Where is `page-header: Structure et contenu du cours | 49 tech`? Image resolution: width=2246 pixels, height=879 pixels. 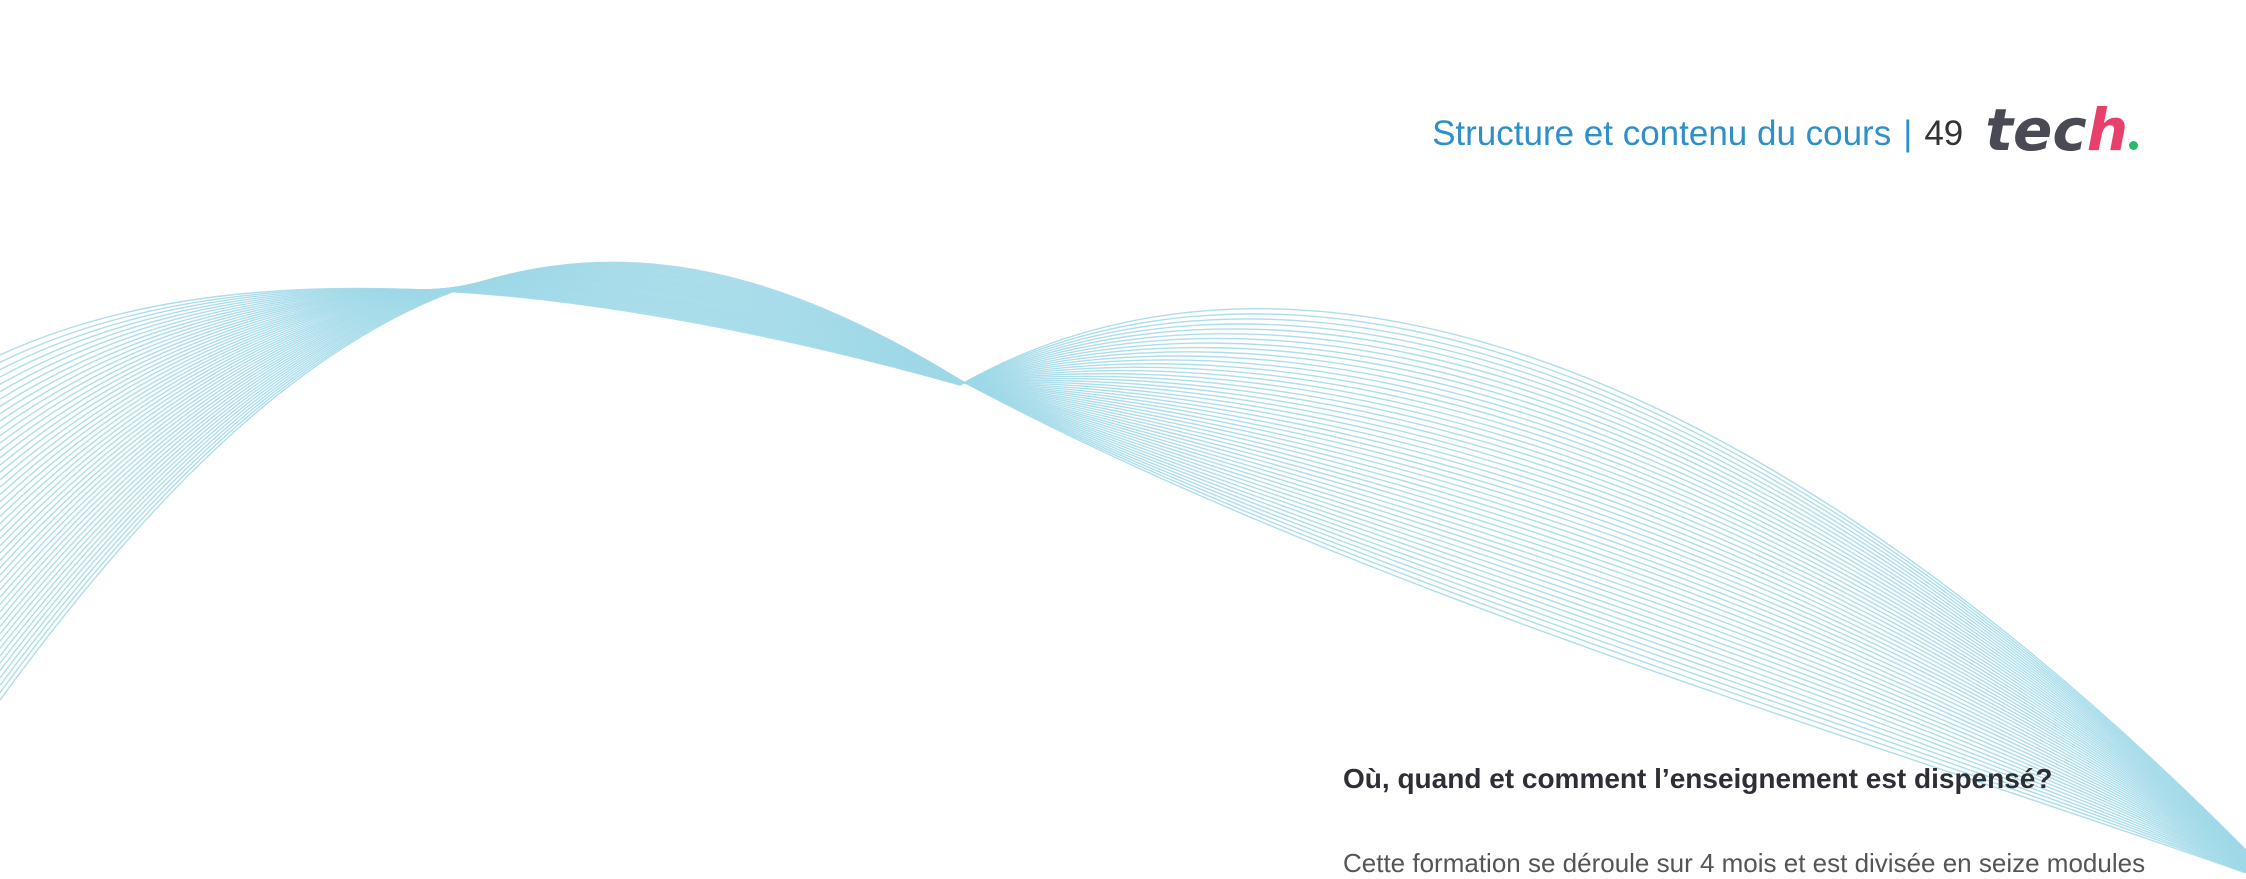 page-header: Structure et contenu du cours | 49 tech is located at coordinates (1785, 132).